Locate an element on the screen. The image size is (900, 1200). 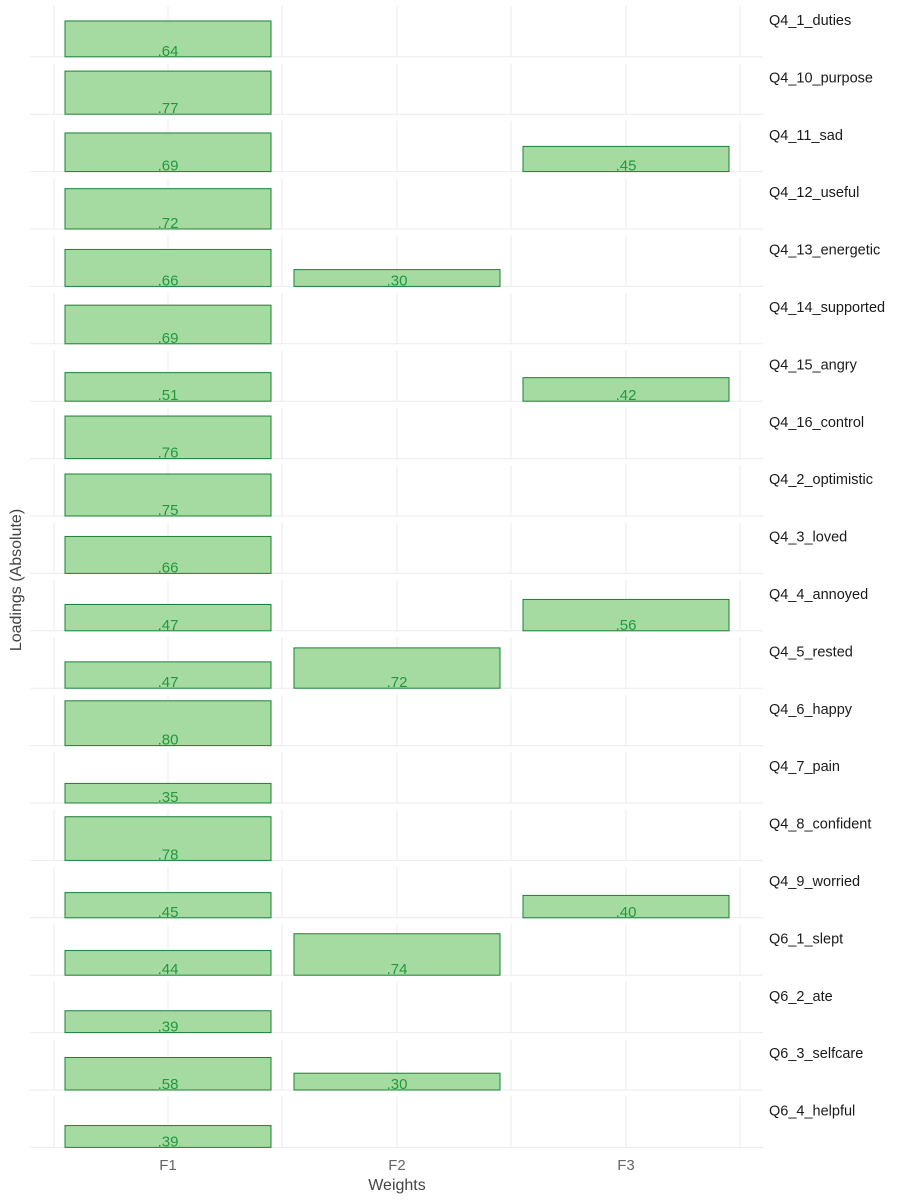
facet-label: Q6_4_helpful is located at coordinates (812, 1112).